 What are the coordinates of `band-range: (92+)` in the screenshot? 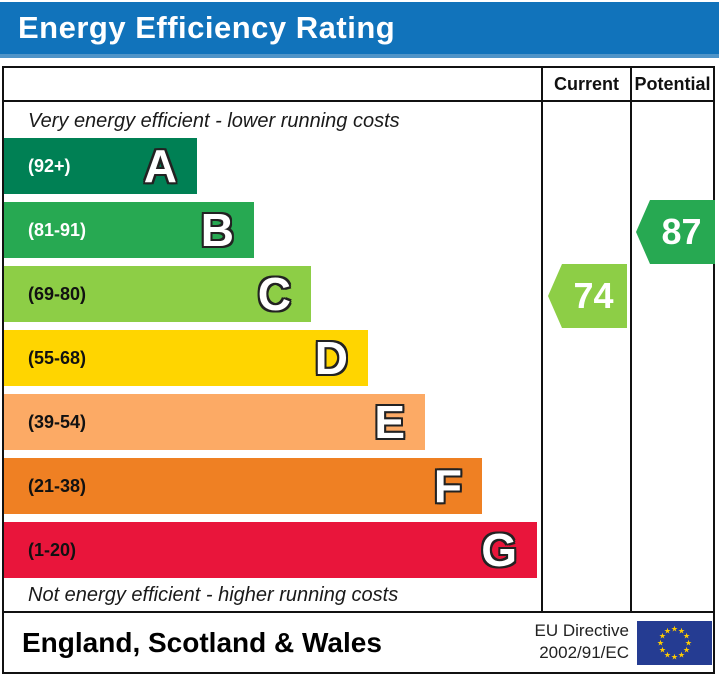 It's located at (49, 165).